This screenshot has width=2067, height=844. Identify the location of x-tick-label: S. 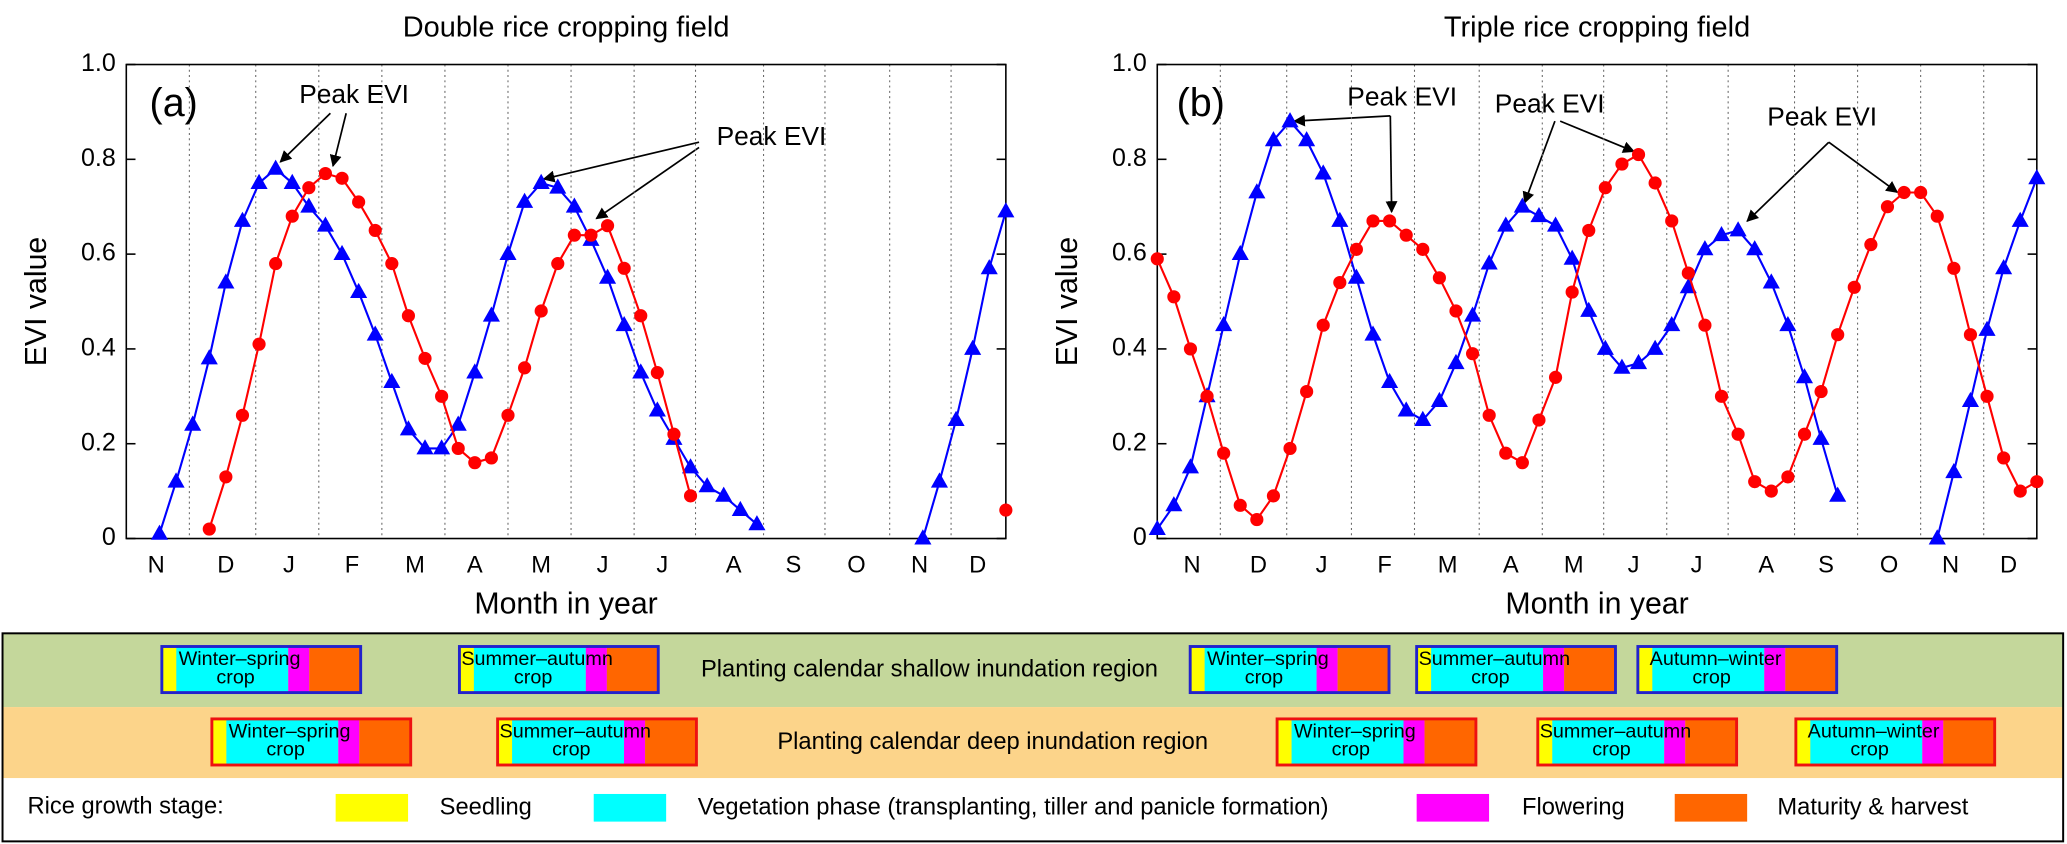
(794, 565).